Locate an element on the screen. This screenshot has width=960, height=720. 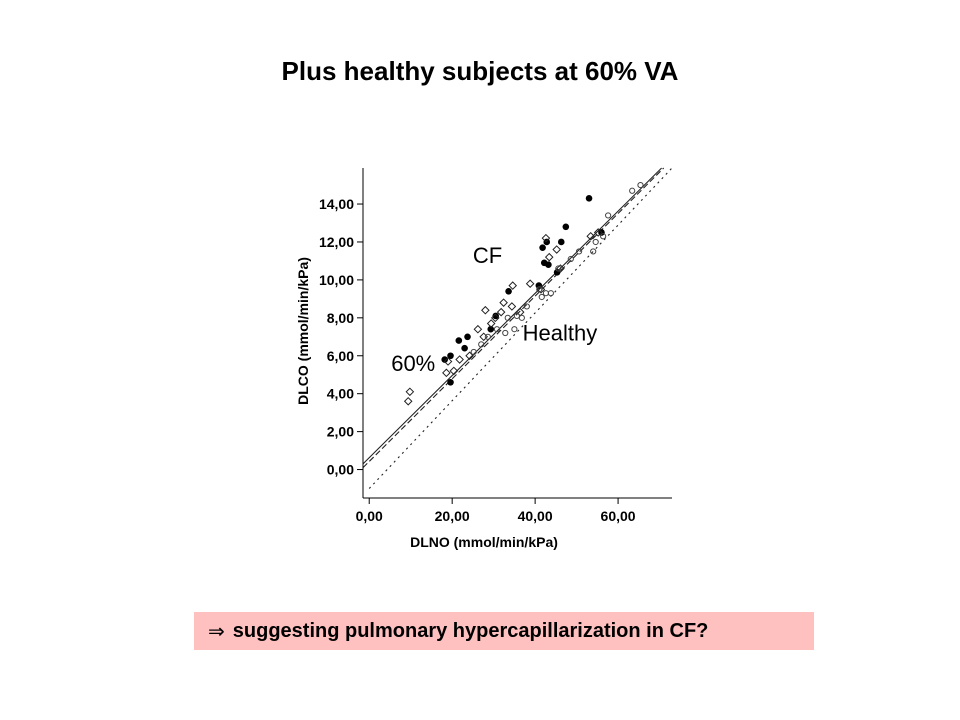
x-tick-label: 60,00 is located at coordinates (618, 516).